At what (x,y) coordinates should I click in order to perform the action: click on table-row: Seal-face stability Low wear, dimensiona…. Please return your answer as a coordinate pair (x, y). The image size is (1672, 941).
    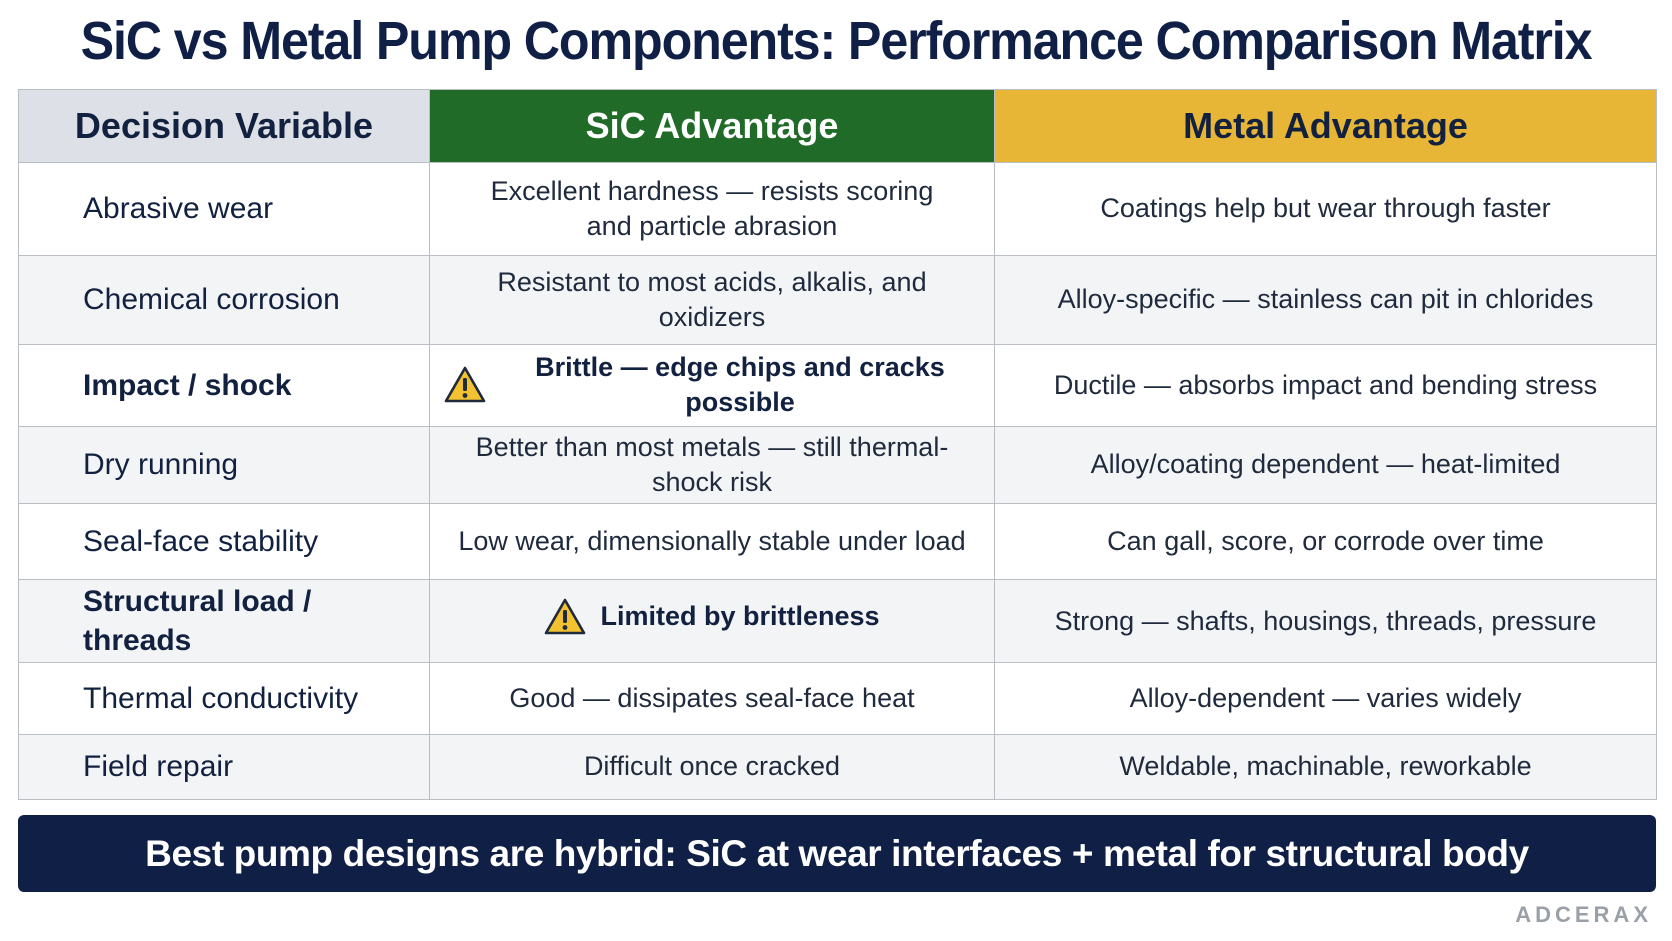
    Looking at the image, I should click on (837, 541).